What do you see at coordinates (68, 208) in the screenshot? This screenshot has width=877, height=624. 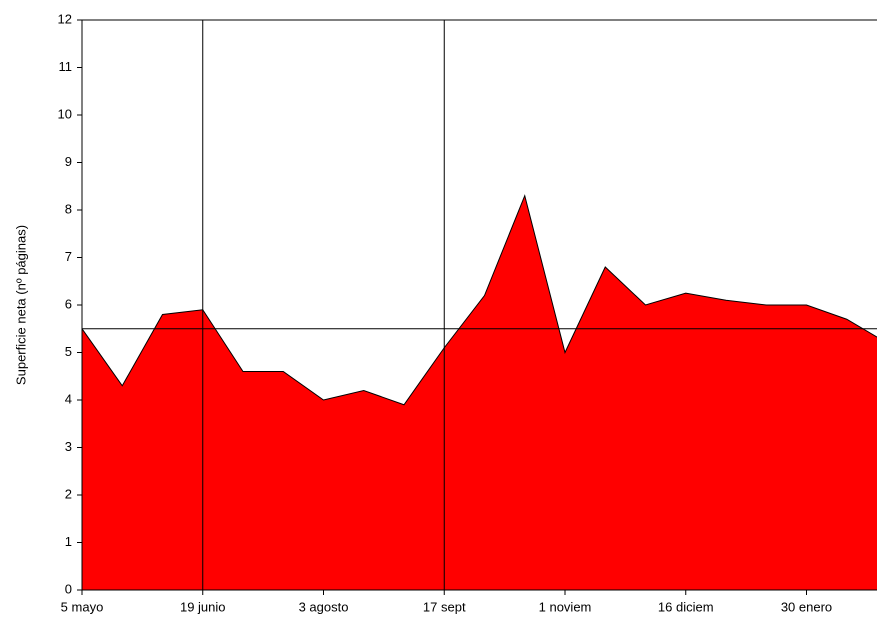 I see `y-tick-label: 8` at bounding box center [68, 208].